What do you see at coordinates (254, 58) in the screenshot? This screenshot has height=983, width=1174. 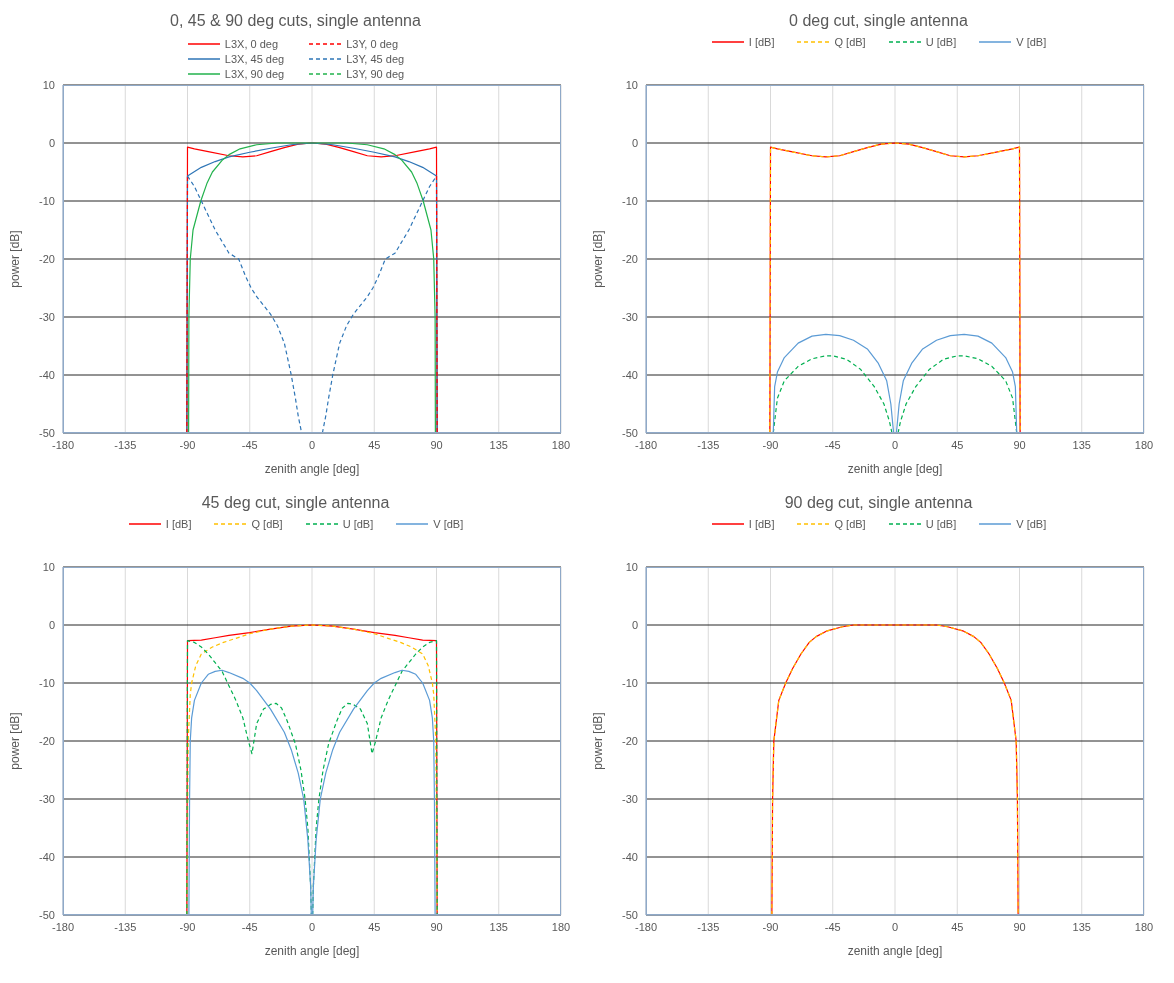 I see `legend-label: L3X, 45 deg` at bounding box center [254, 58].